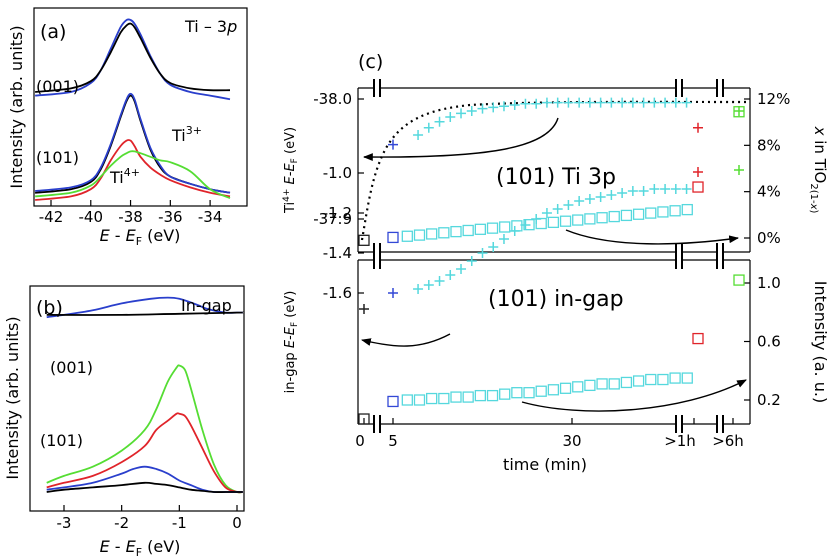  What do you see at coordinates (131, 213) in the screenshot?
I see `panel-a-xaxis: -42 -40 -38 -36 -34` at bounding box center [131, 213].